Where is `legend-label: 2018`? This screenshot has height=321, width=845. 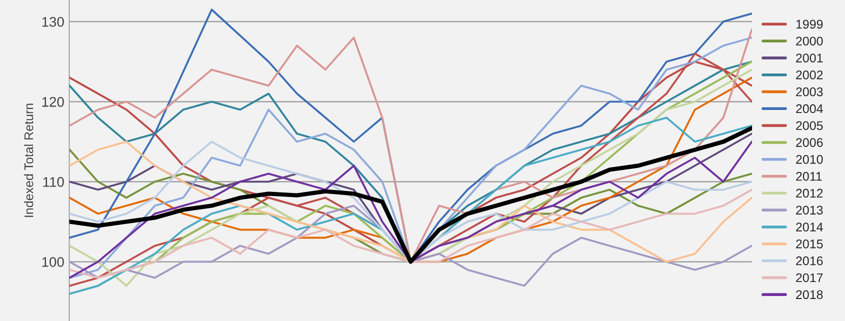 legend-label: 2018 is located at coordinates (809, 295).